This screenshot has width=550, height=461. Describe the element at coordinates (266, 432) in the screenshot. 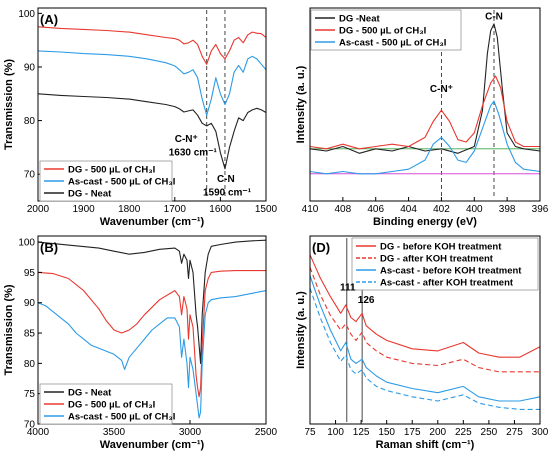

I see `x-tick-label: 2500` at that location.